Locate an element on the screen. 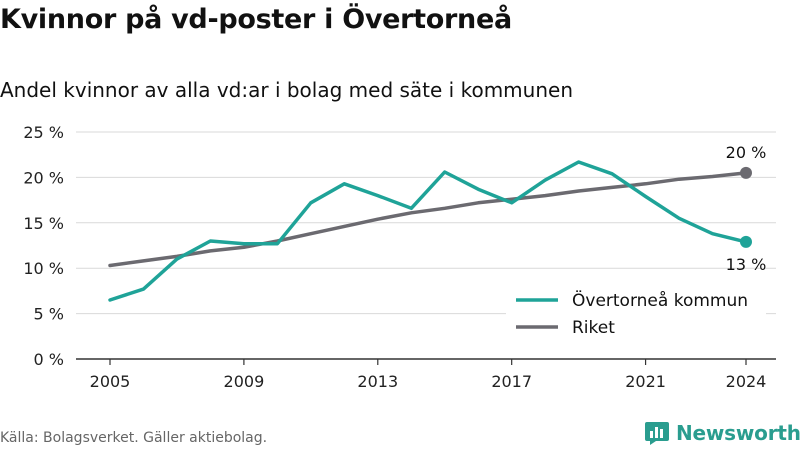 The image size is (800, 450). legend-background is located at coordinates (636, 315).